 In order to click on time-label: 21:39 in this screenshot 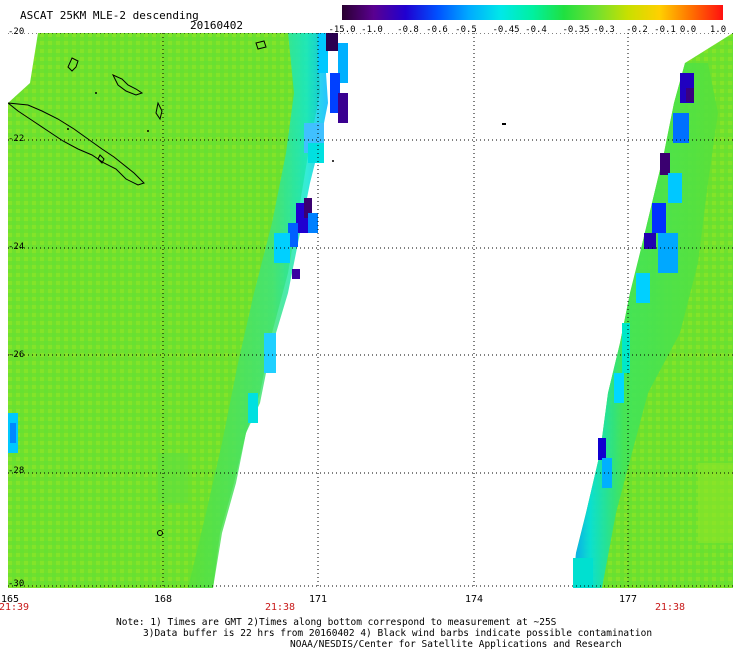, I will do `click(15, 607)`.